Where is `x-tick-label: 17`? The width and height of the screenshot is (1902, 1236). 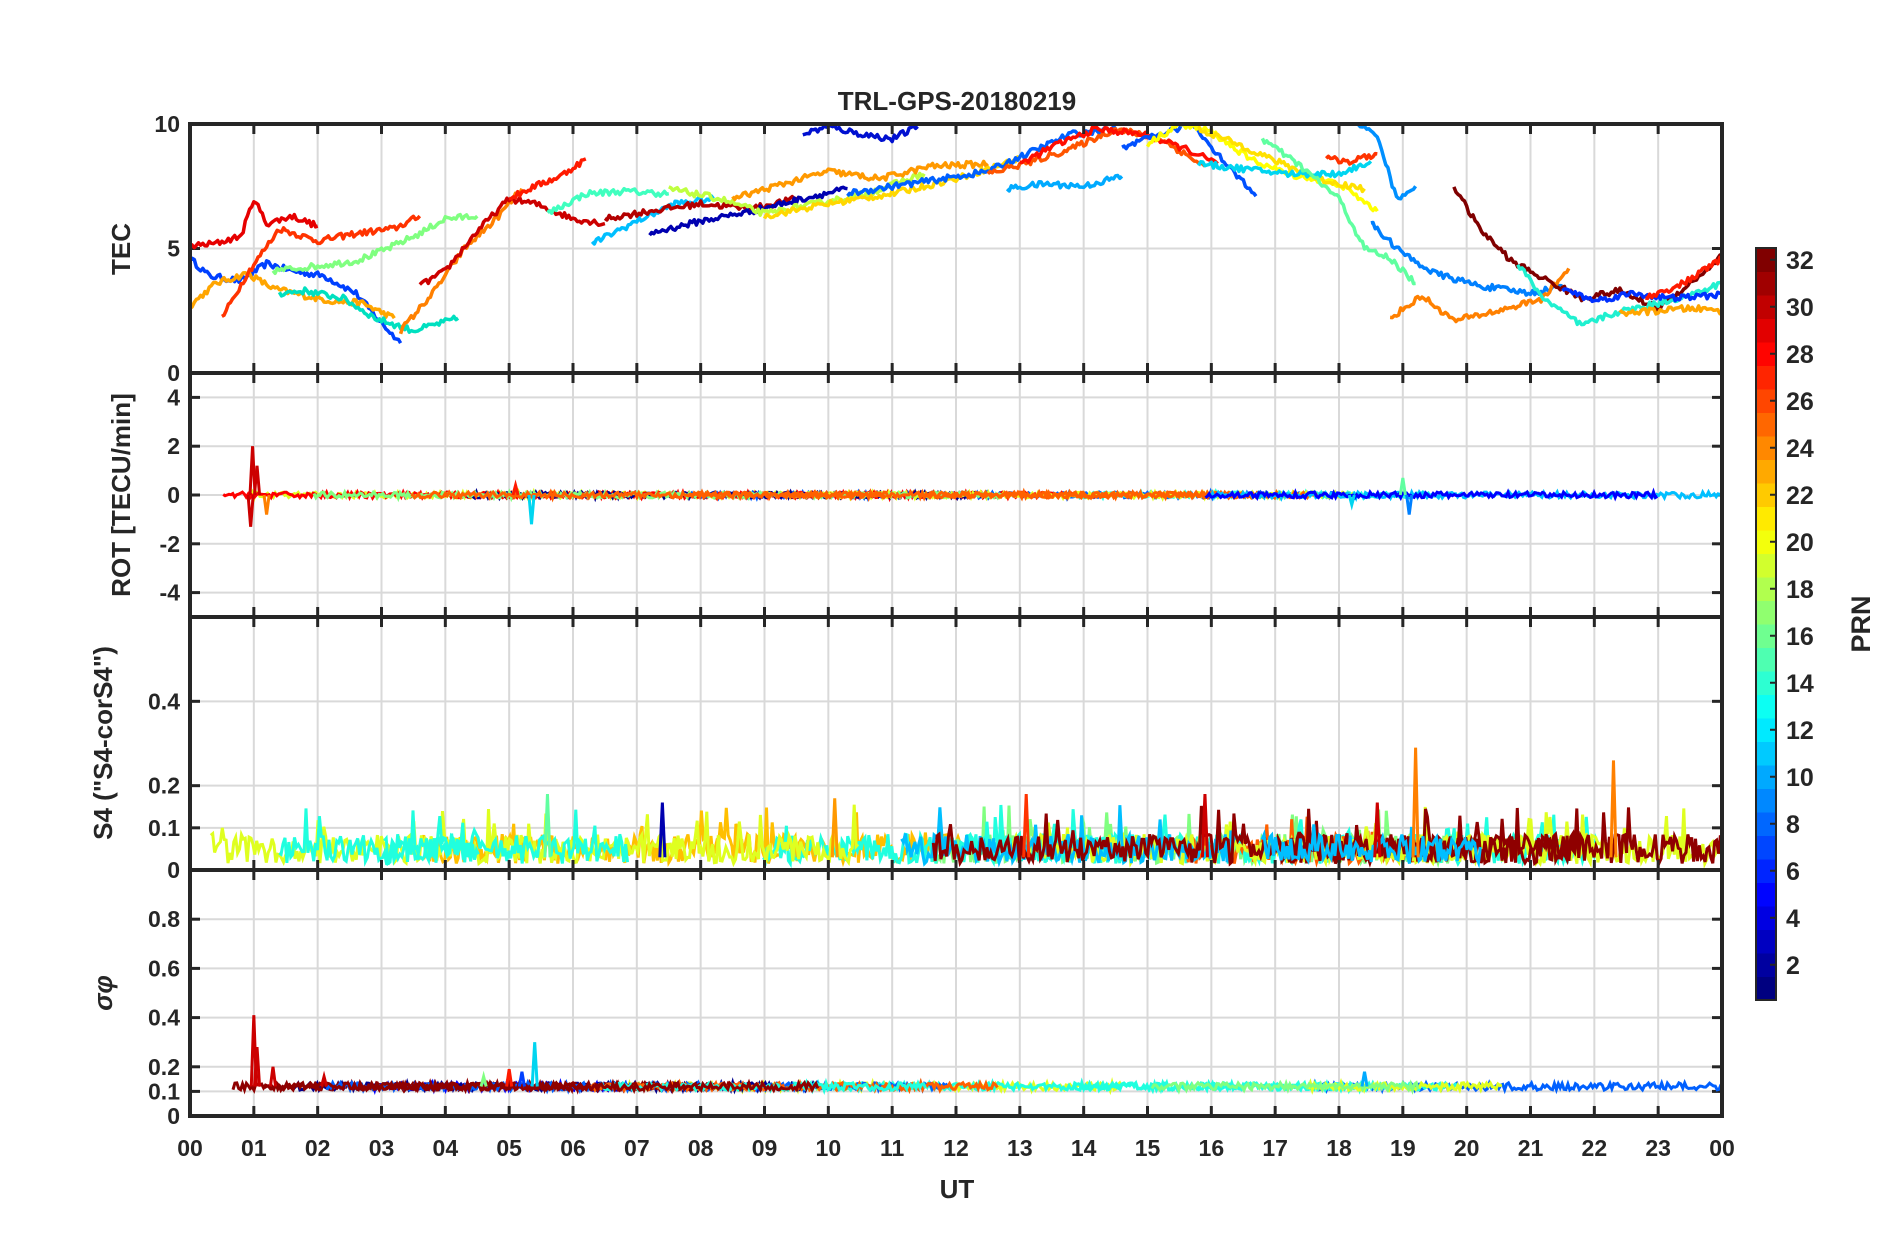
x-tick-label: 17 is located at coordinates (1275, 1148).